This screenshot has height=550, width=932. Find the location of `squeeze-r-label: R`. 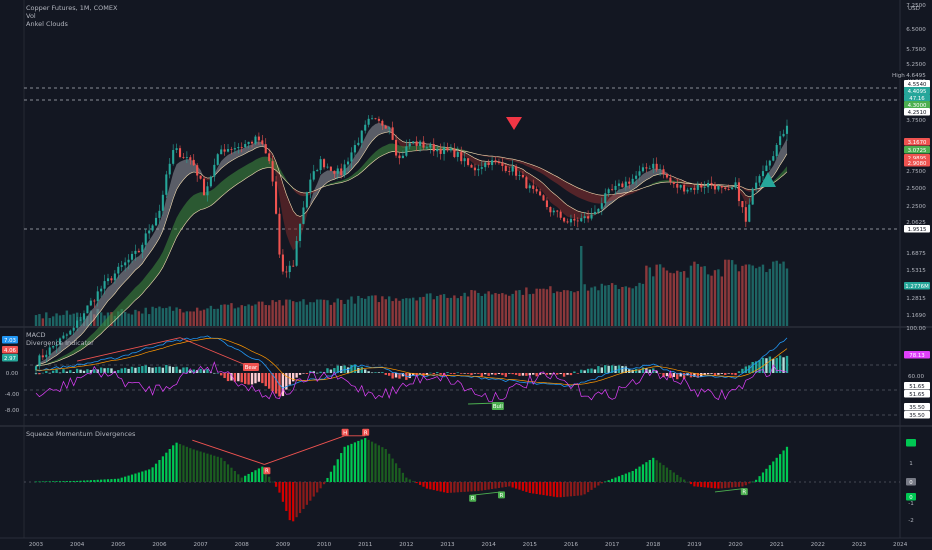

squeeze-r-label: R is located at coordinates (366, 433).